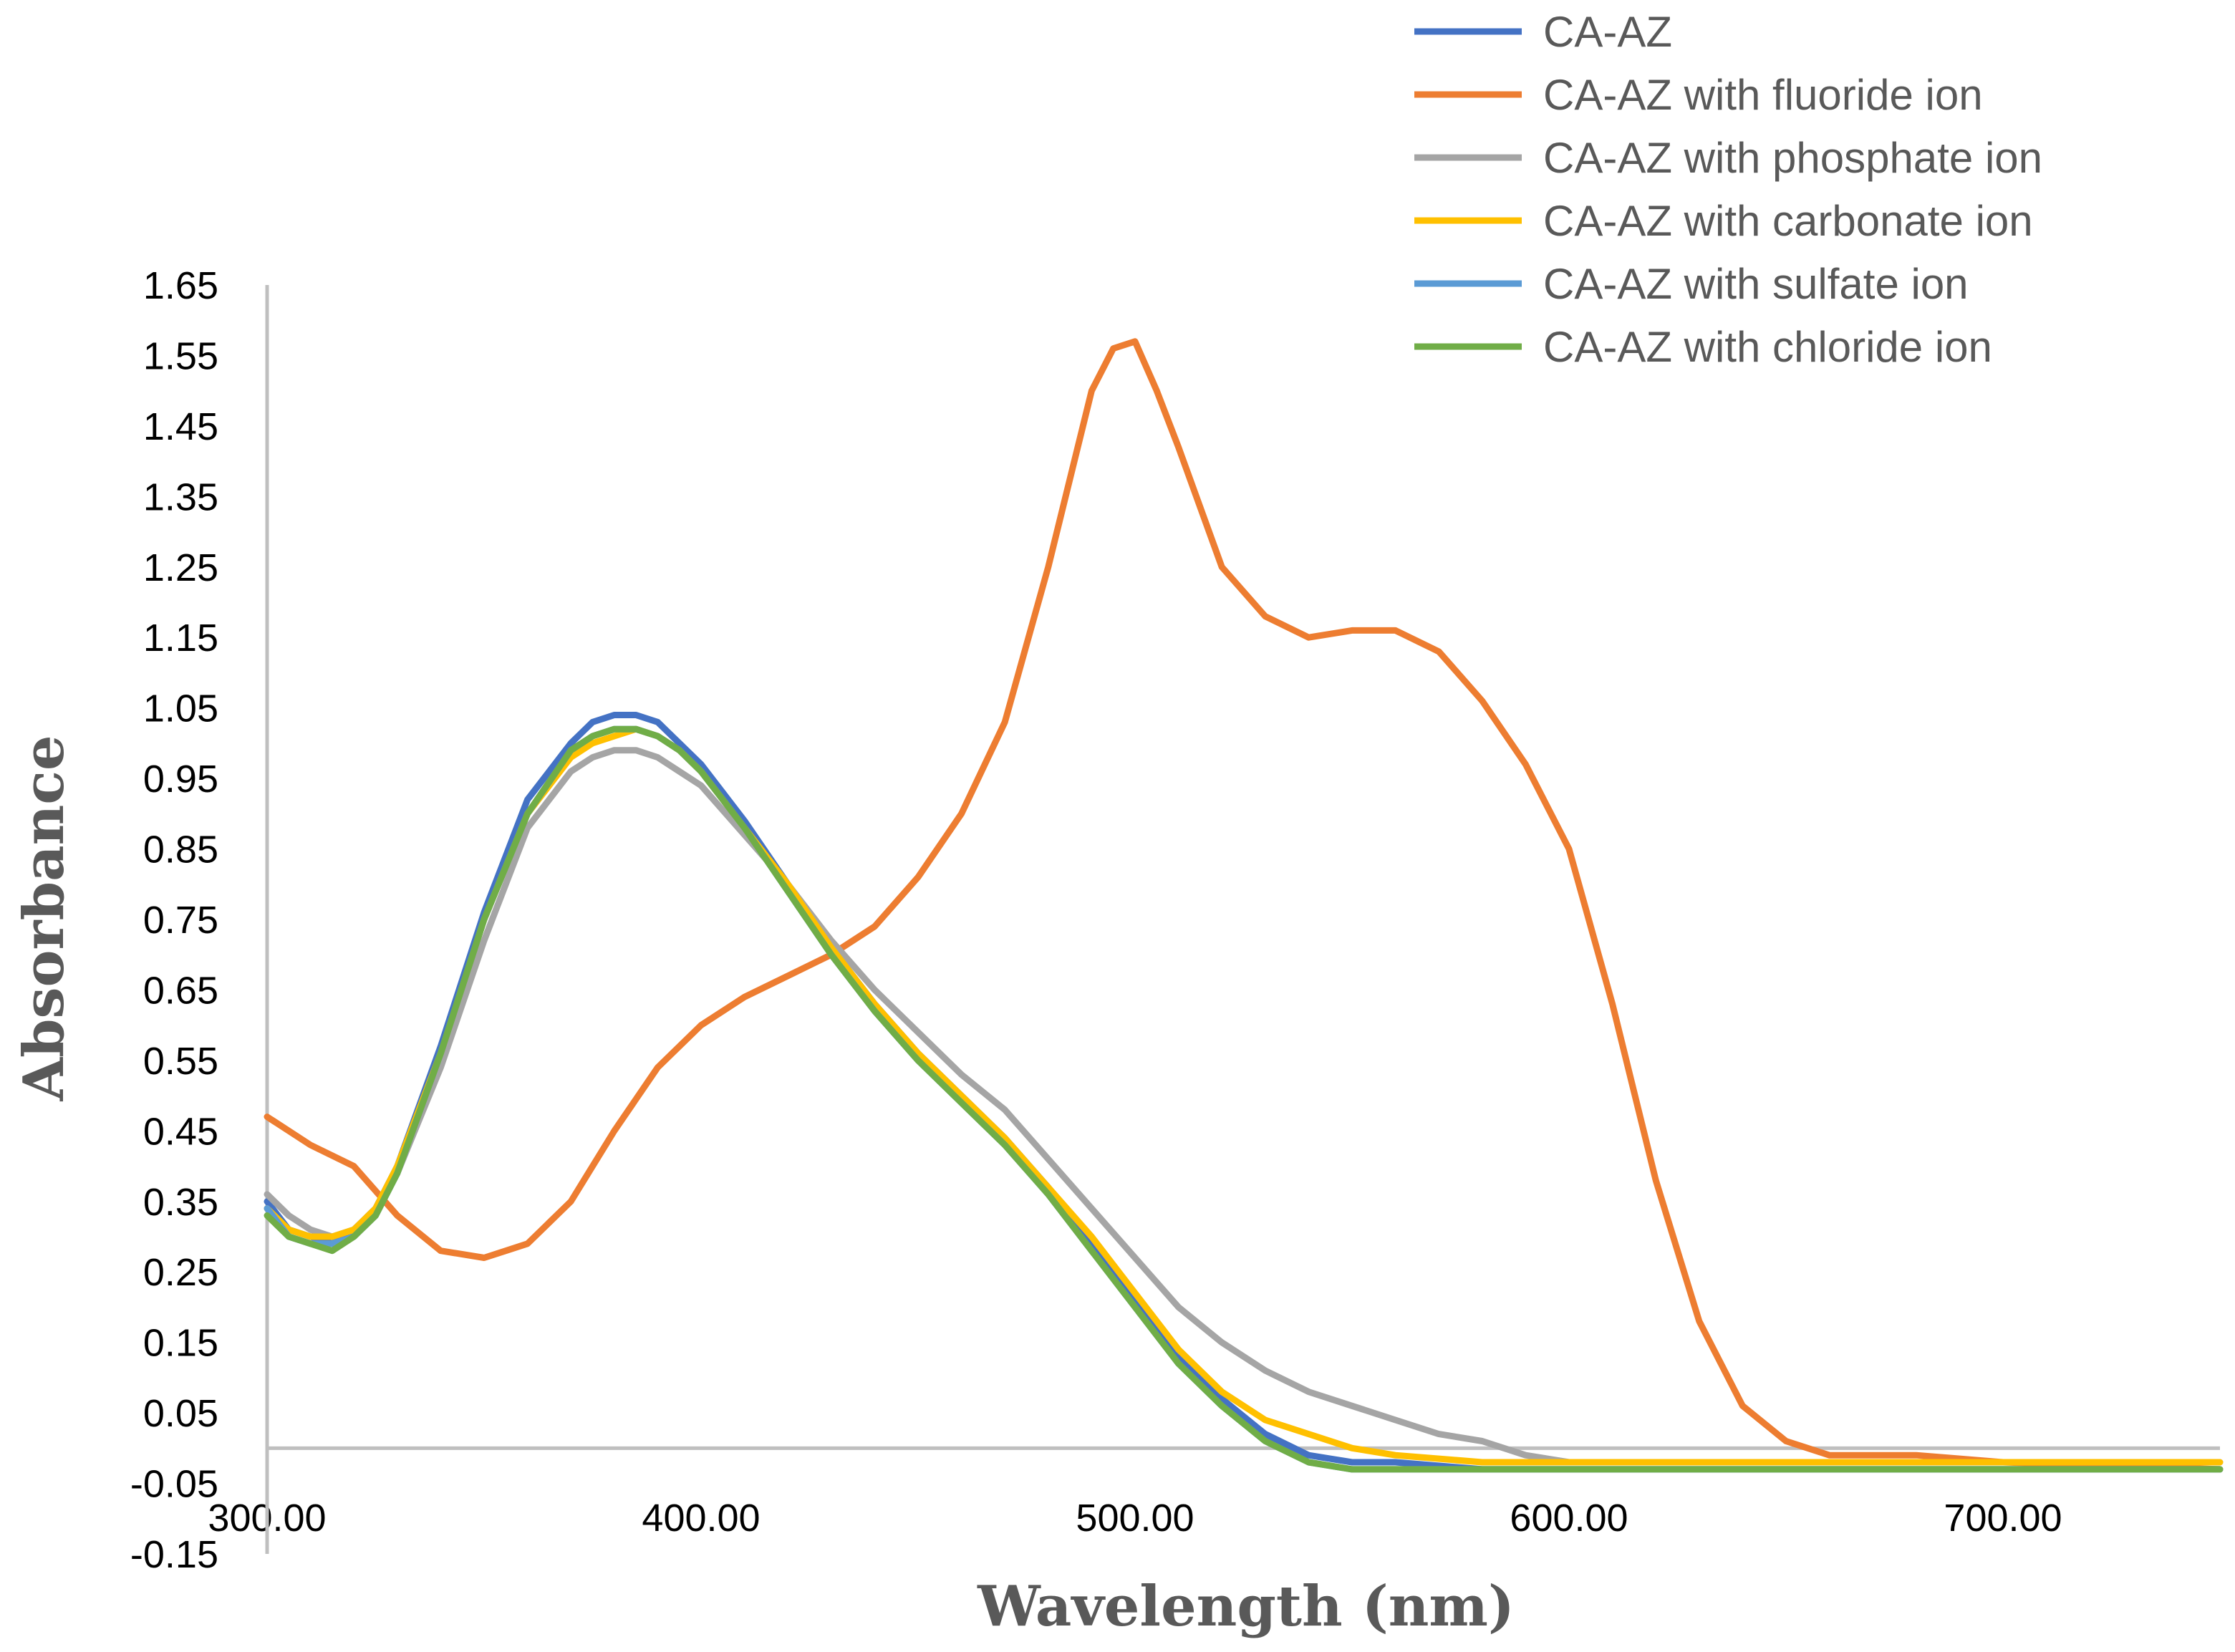 This screenshot has height=1652, width=2235. Describe the element at coordinates (180, 426) in the screenshot. I see `y-tick-label: 1.45` at that location.